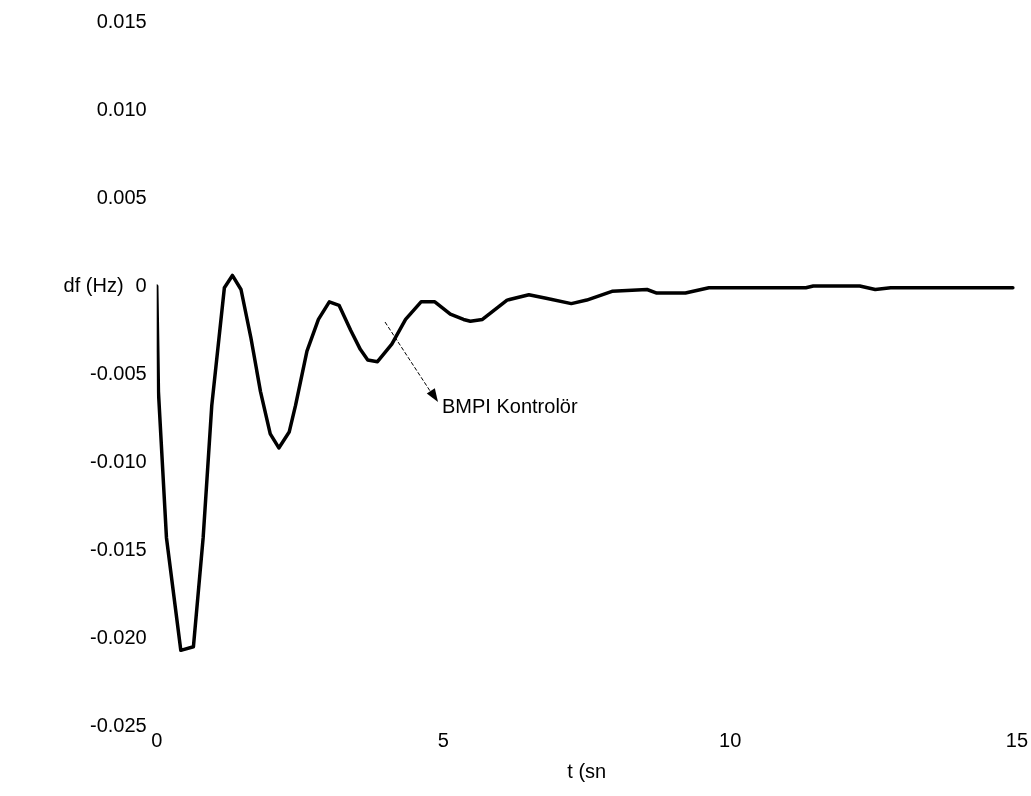 This screenshot has height=796, width=1031. What do you see at coordinates (730, 739) in the screenshot?
I see `x-tick-label: 10` at bounding box center [730, 739].